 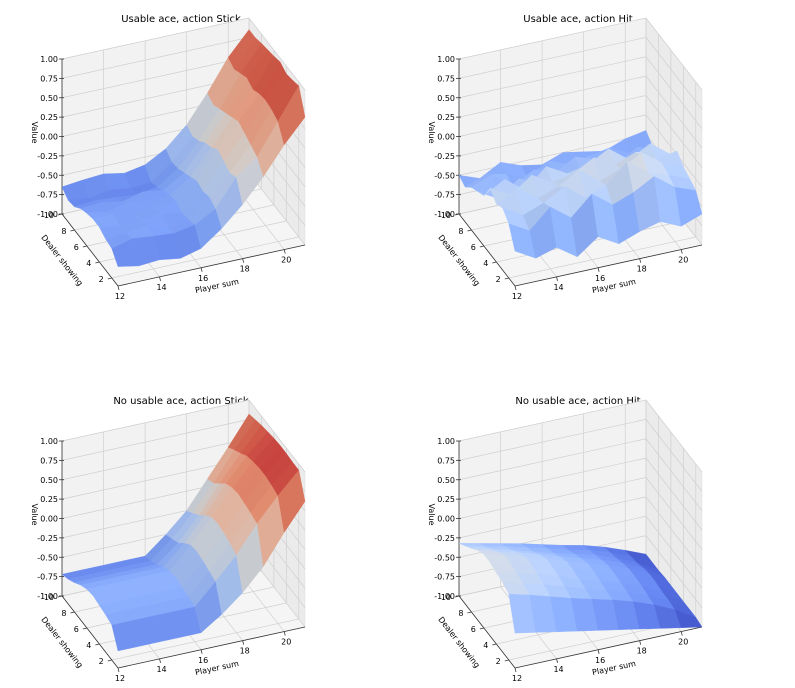 What do you see at coordinates (49, 78) in the screenshot?
I see `z-tick-label: 0.75` at bounding box center [49, 78].